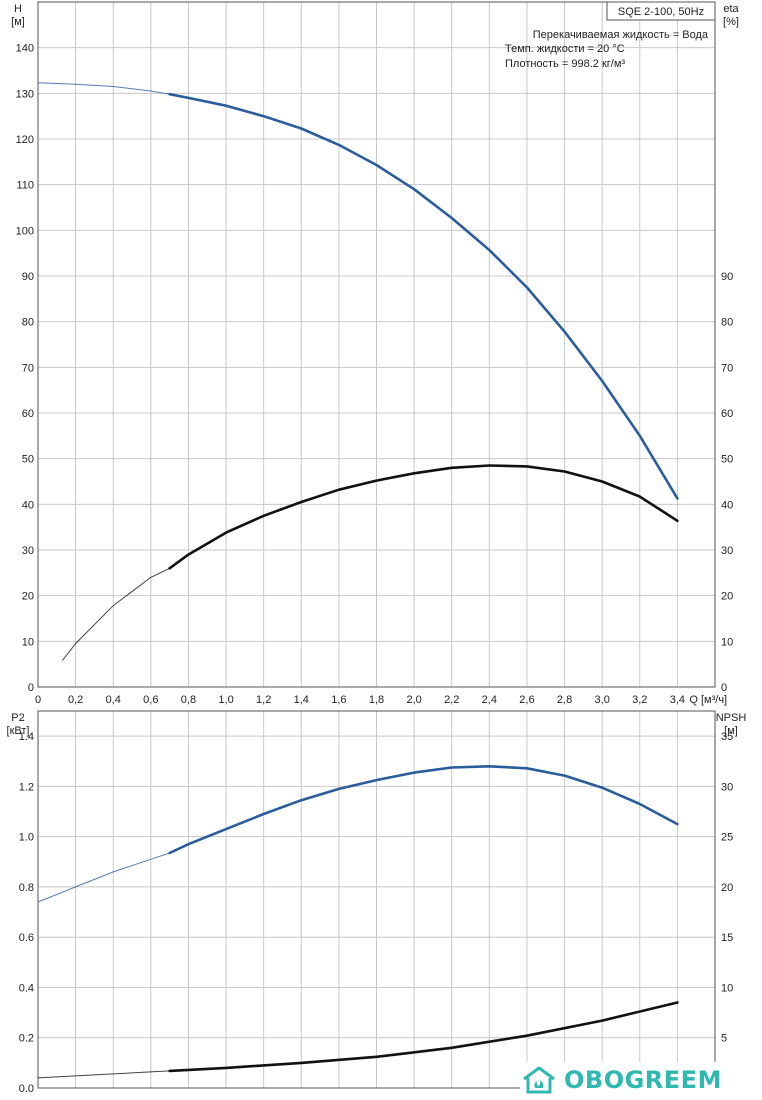  I want to click on x-tick-label: 1,4, so click(301, 700).